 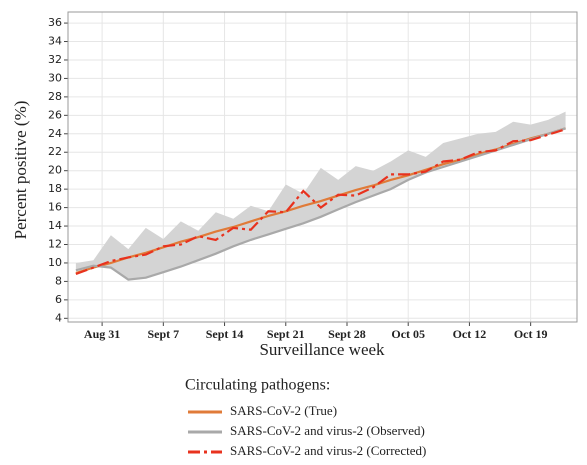 I want to click on y-tick-label: 22, so click(x=55, y=151).